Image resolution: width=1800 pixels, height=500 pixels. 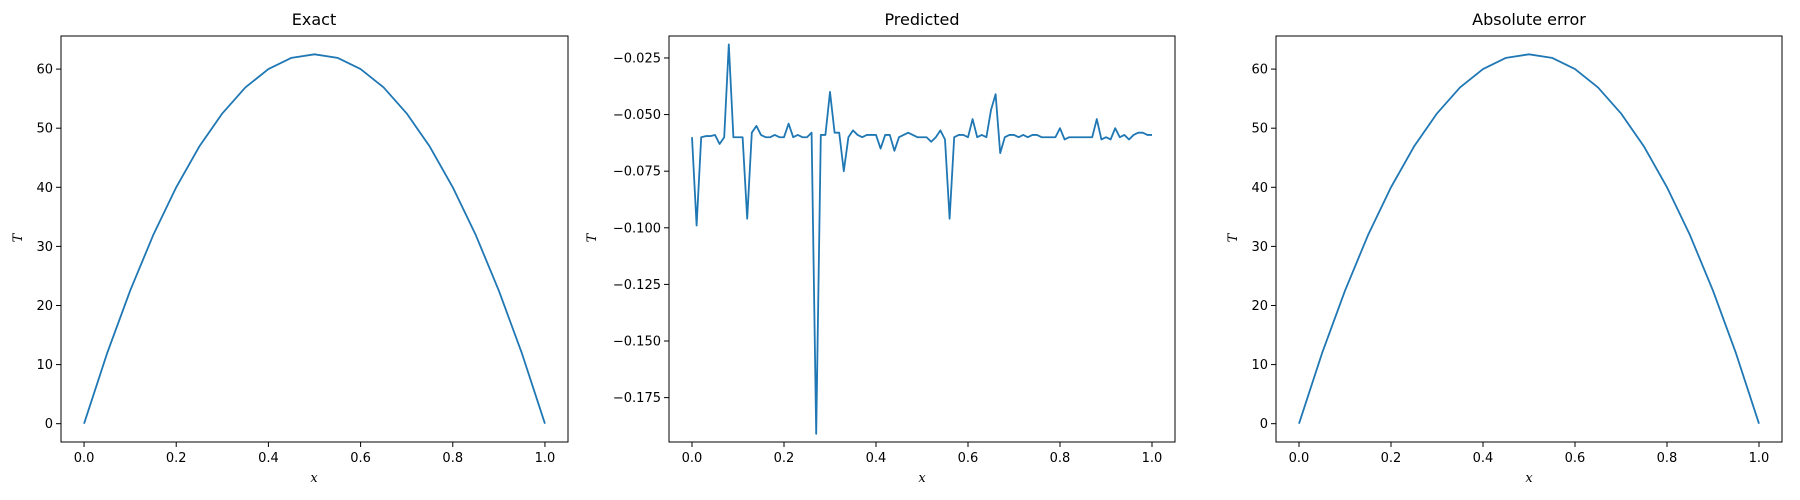 I want to click on y-tick-label: −0.175, so click(x=637, y=398).